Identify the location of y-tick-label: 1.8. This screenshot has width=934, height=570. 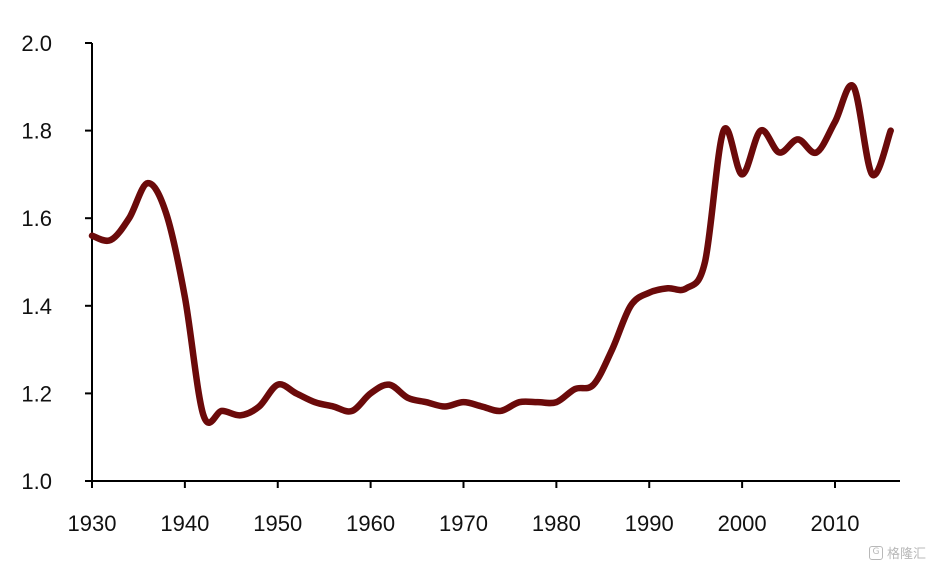
(36, 131).